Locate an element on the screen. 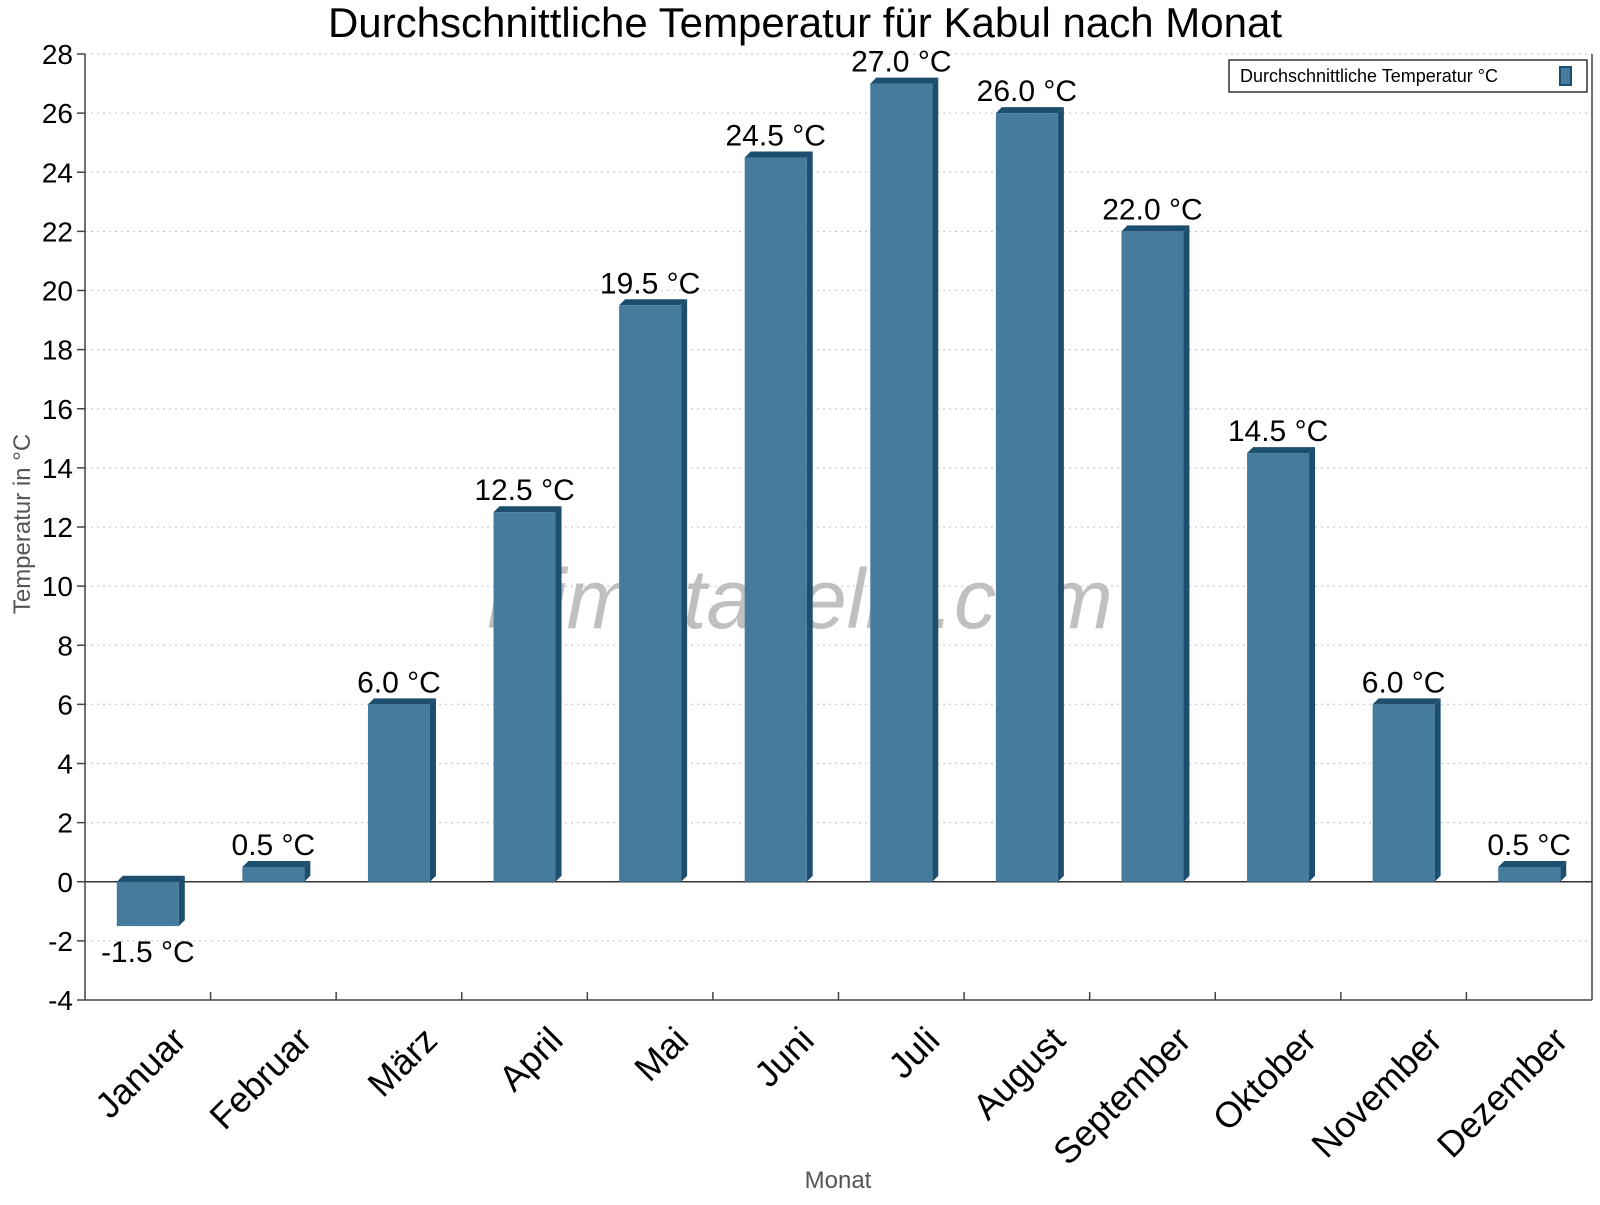 The image size is (1600, 1205). y-tick-label: 6 is located at coordinates (65, 704).